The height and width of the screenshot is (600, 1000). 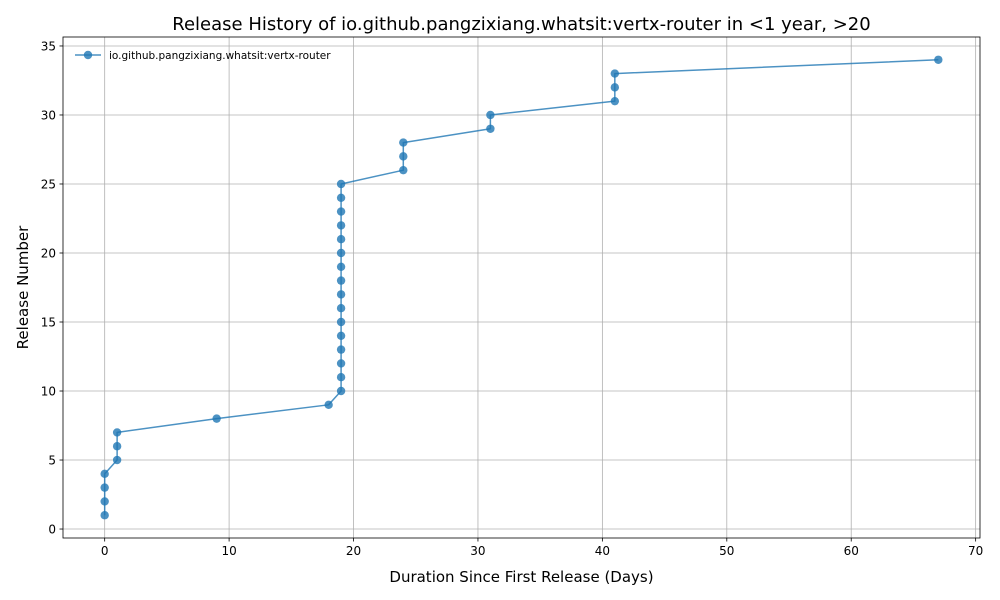 What do you see at coordinates (48, 46) in the screenshot?
I see `y-tick-label: 35` at bounding box center [48, 46].